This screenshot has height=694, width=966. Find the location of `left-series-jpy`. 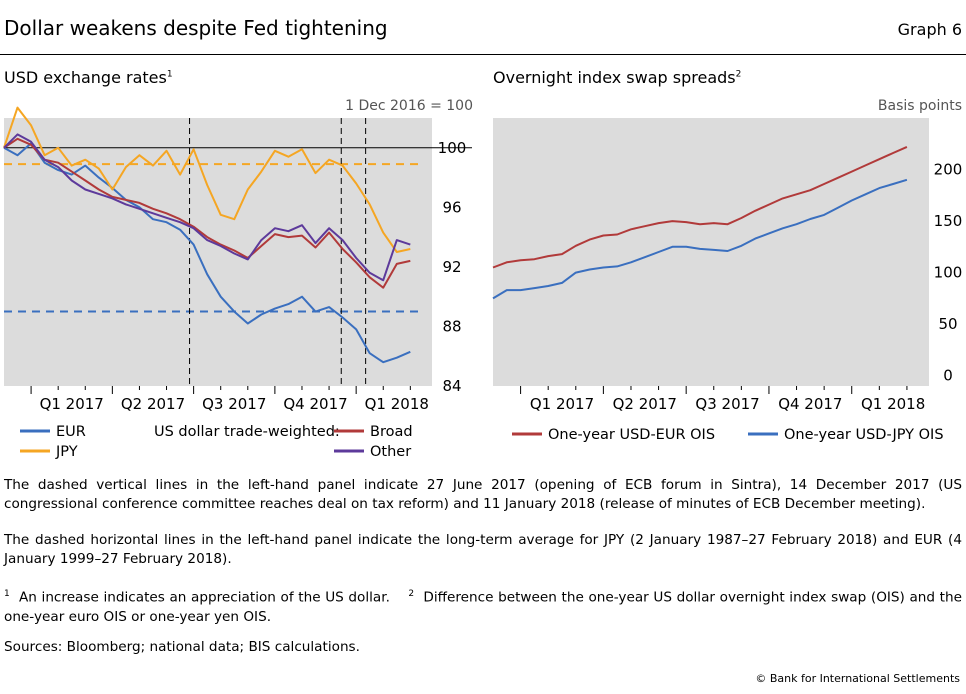

left-series-jpy is located at coordinates (207, 179).